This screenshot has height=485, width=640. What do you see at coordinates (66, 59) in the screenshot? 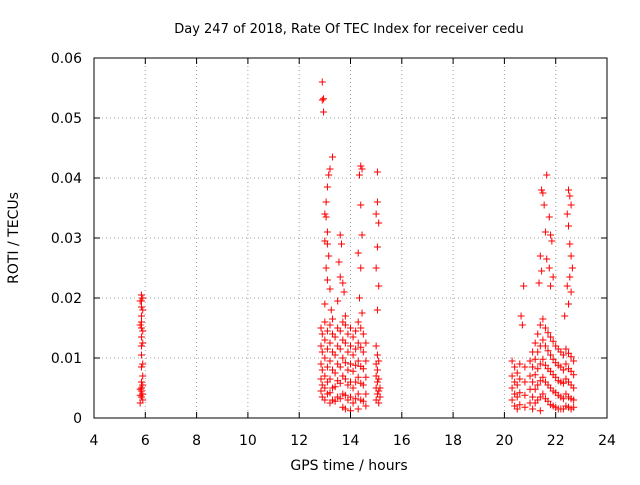
I see `y-tick-label: 0.06` at bounding box center [66, 59].